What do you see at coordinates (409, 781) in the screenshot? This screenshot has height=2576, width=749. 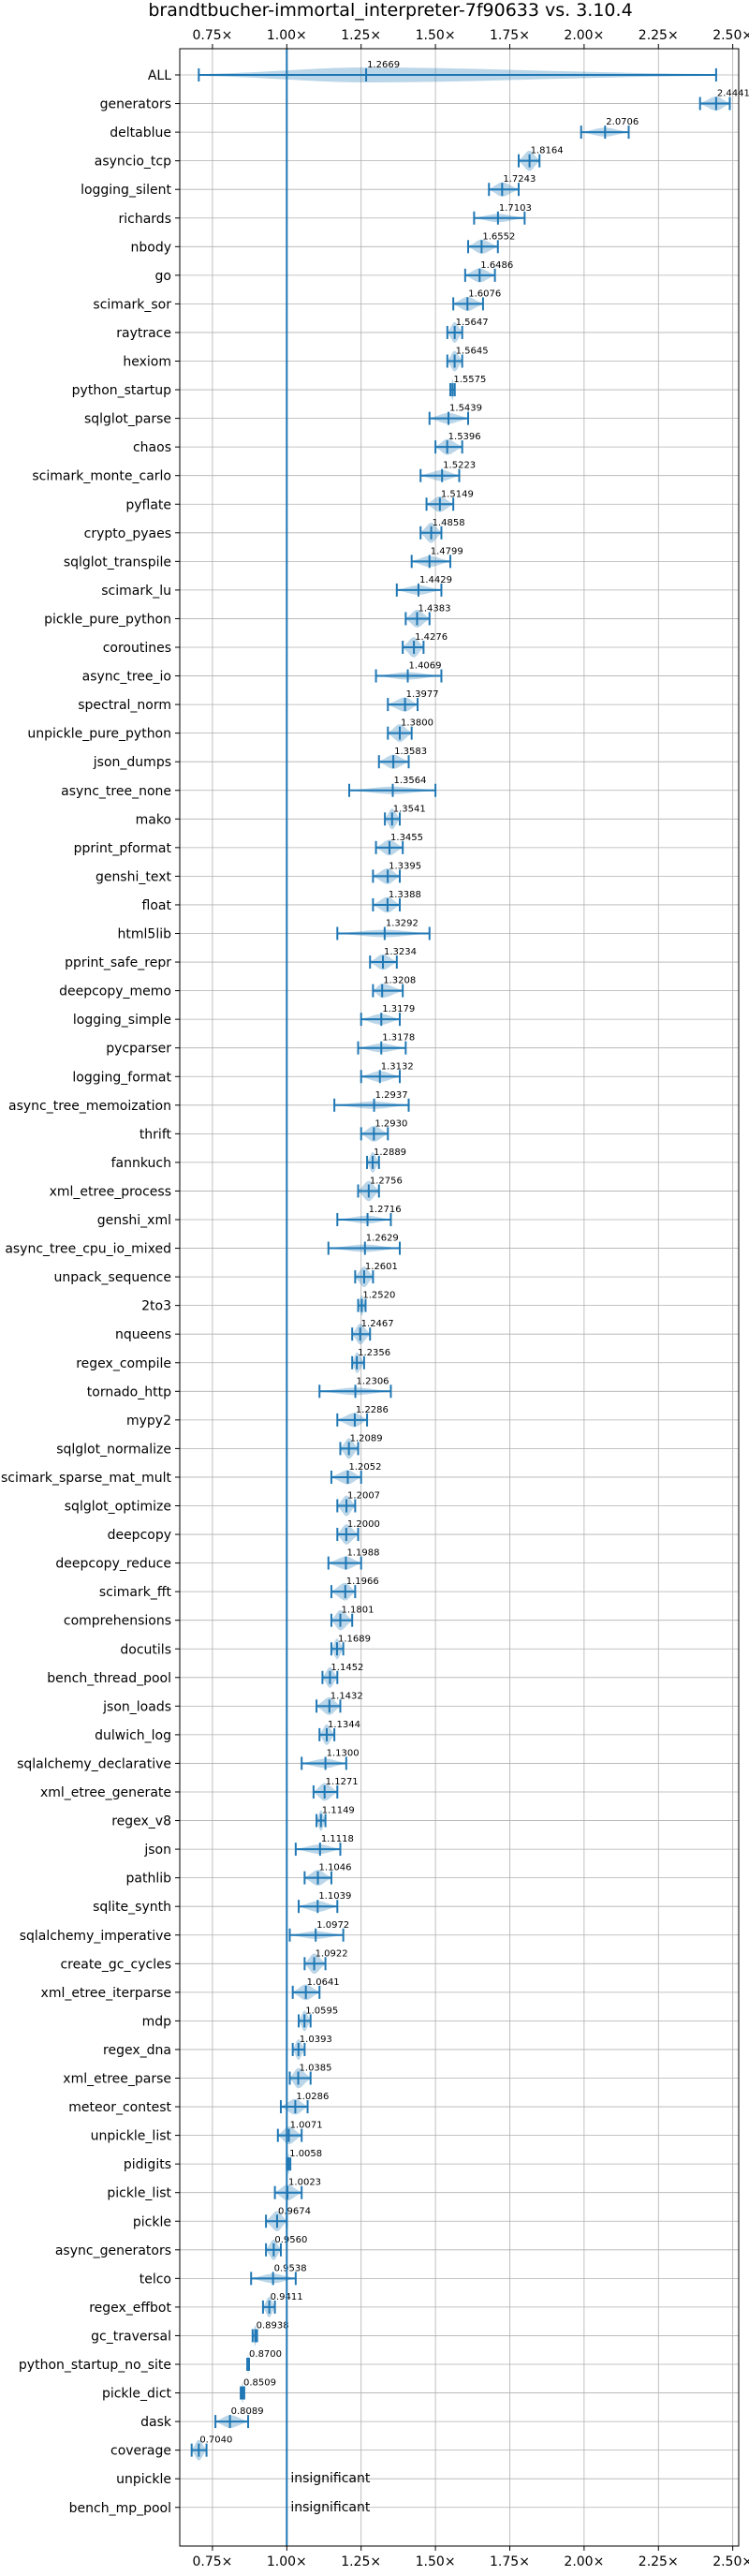 I see `median-value-label: 1.3564` at bounding box center [409, 781].